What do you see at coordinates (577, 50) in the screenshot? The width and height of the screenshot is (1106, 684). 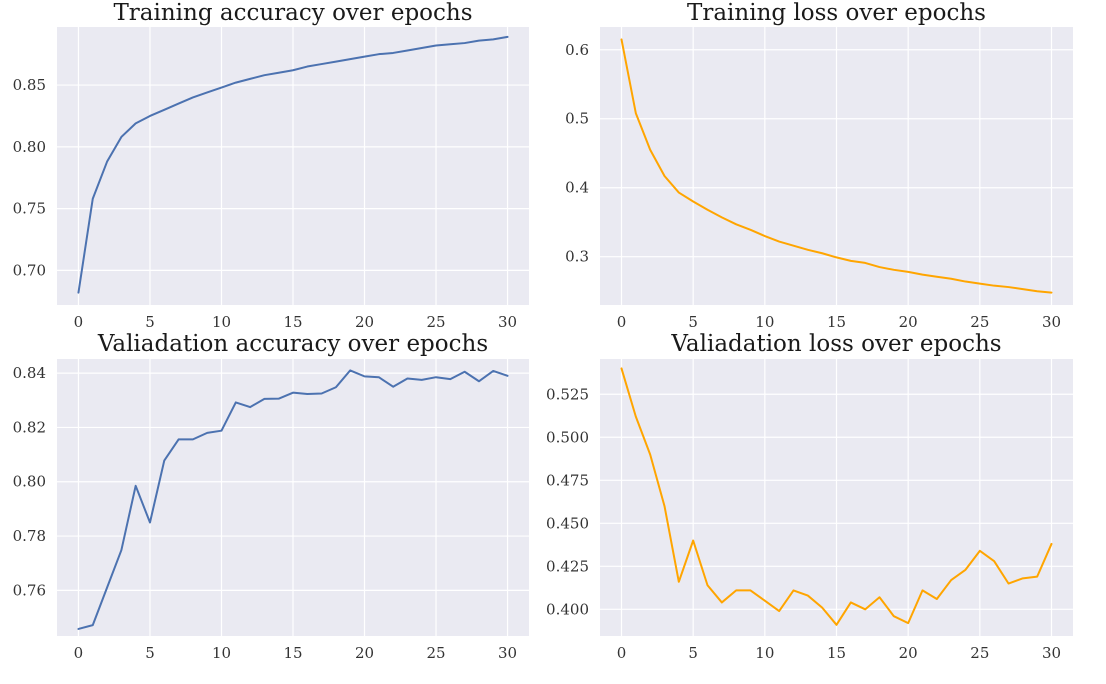 I see `y-tick-label: 0.6` at bounding box center [577, 50].